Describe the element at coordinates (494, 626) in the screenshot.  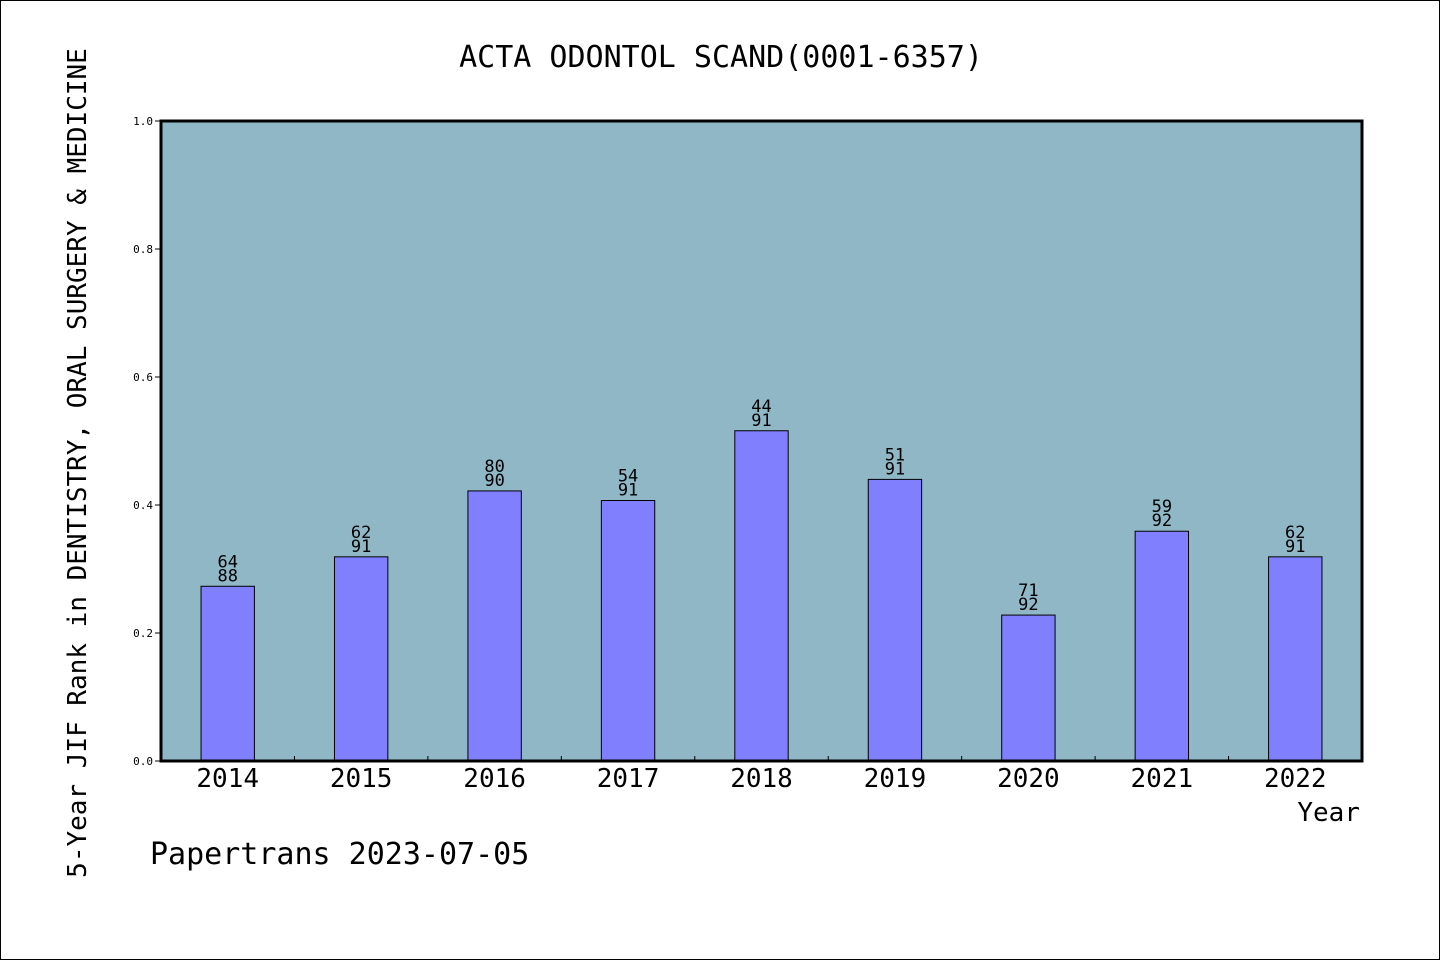
I see `bar-2016` at that location.